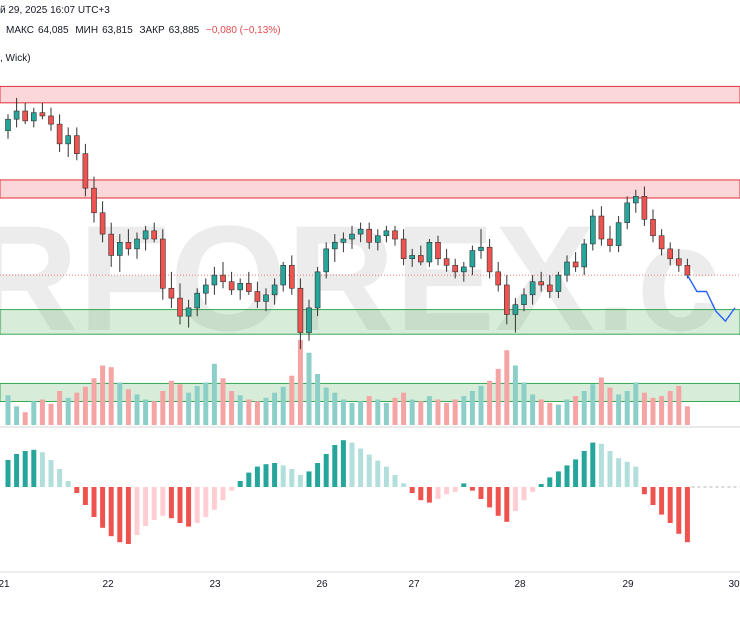 This screenshot has height=620, width=740. Describe the element at coordinates (414, 584) in the screenshot. I see `x-tick-label: 27` at that location.